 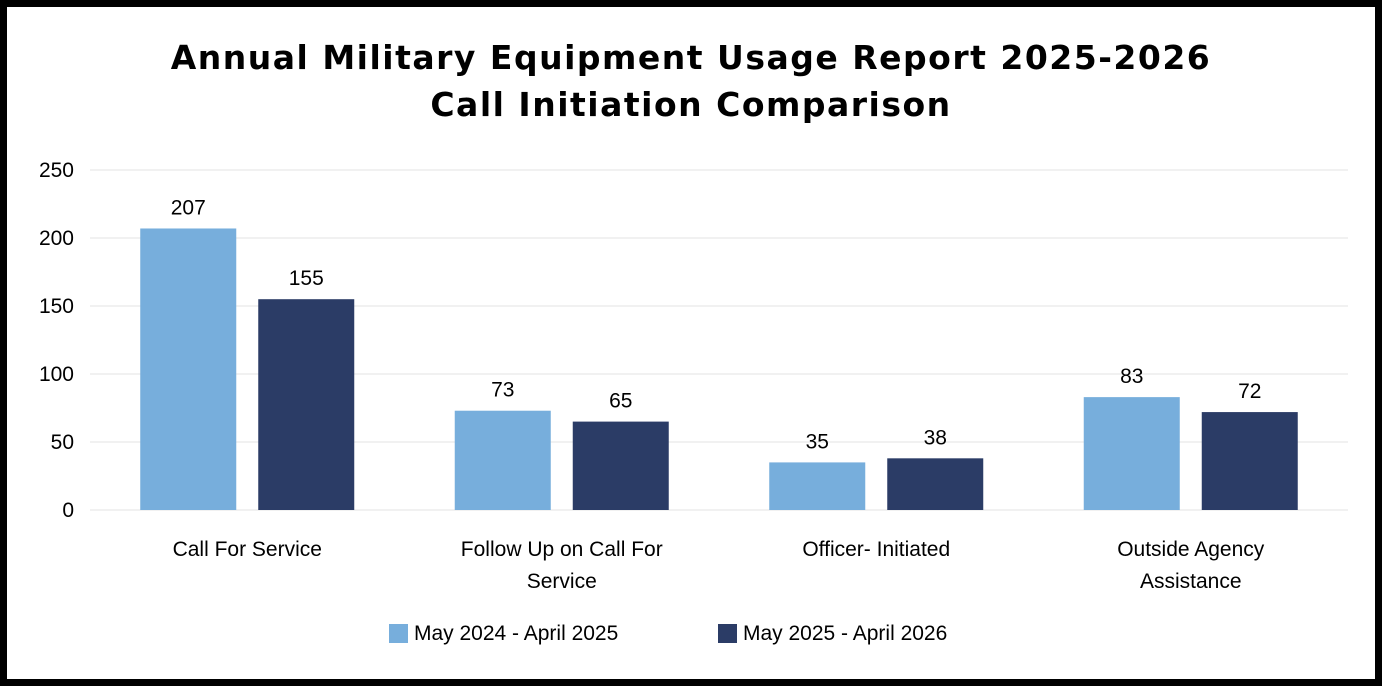 I want to click on y-tick-label: 200, so click(x=56, y=238).